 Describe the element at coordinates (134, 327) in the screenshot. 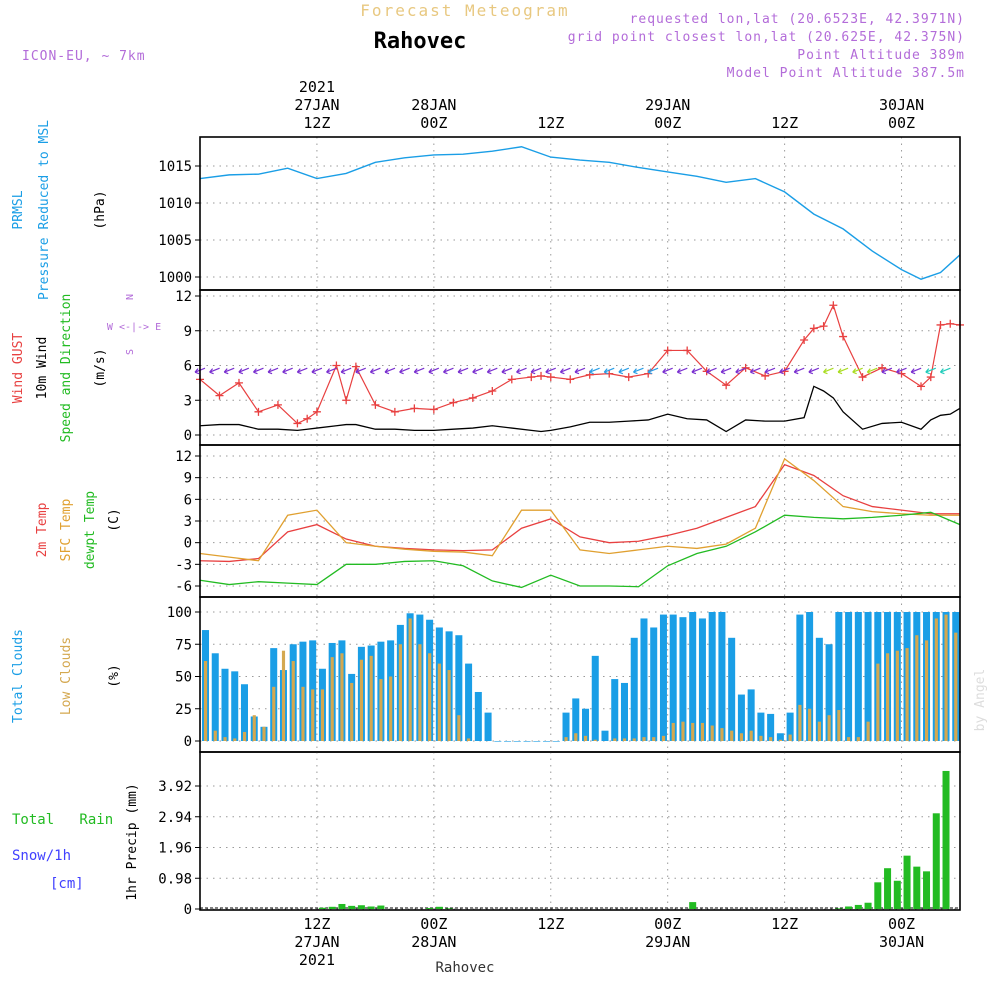

I see `compass-we: W <-|-> E` at that location.